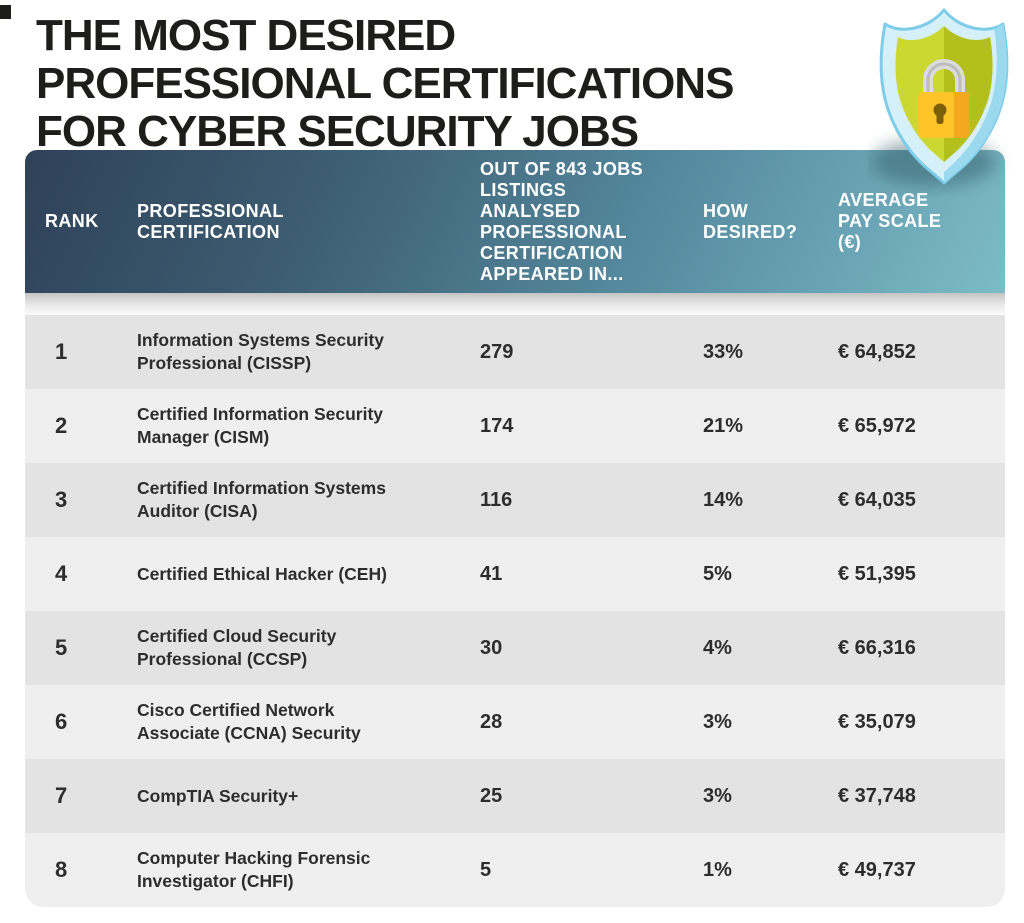 The image size is (1024, 923). What do you see at coordinates (61, 573) in the screenshot?
I see `cell-rank: 4` at bounding box center [61, 573].